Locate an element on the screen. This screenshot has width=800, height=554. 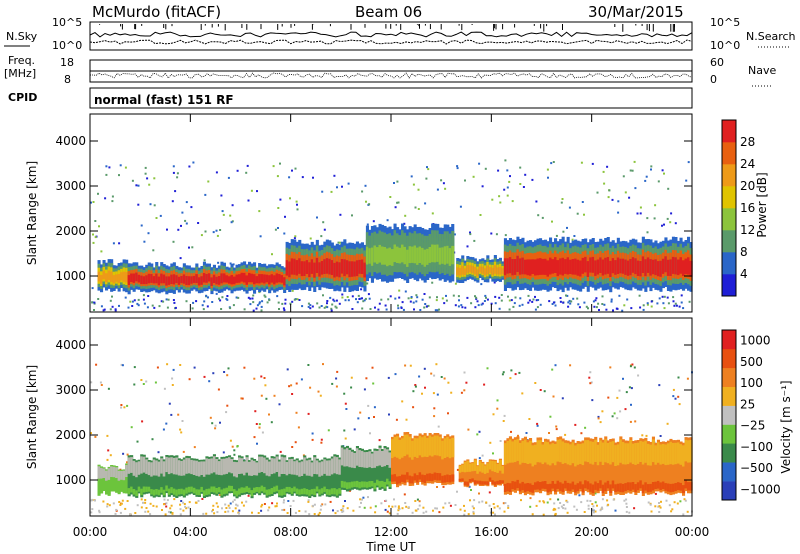
colorbar-swatch is located at coordinates (729, 434).